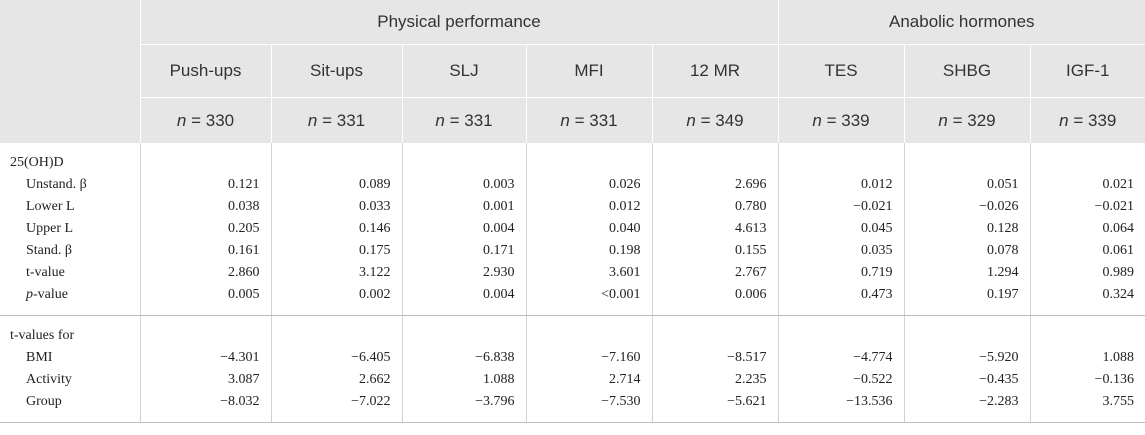  What do you see at coordinates (967, 358) in the screenshot?
I see `table-cell: −5.920` at bounding box center [967, 358].